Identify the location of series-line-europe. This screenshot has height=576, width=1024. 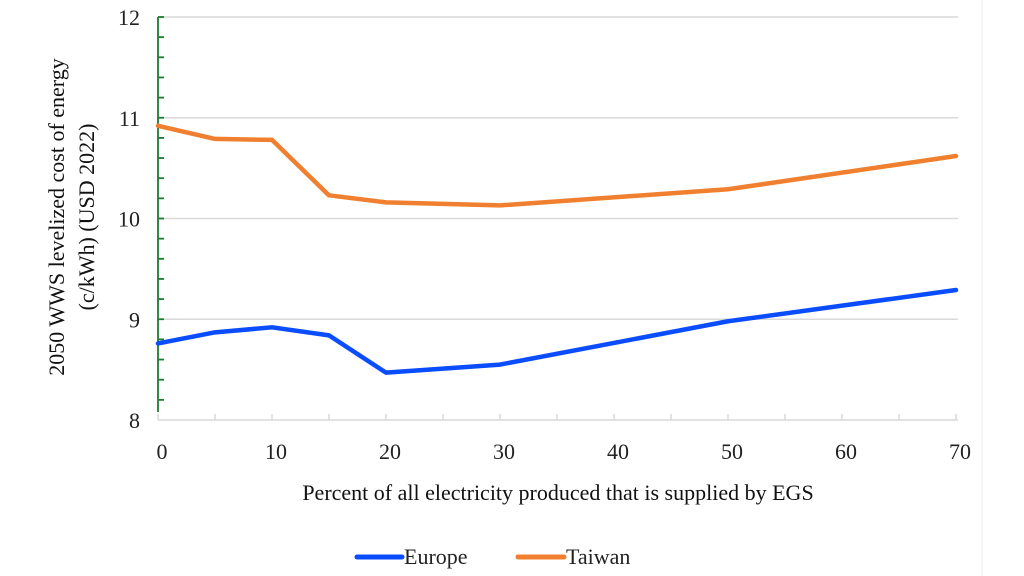
(557, 331).